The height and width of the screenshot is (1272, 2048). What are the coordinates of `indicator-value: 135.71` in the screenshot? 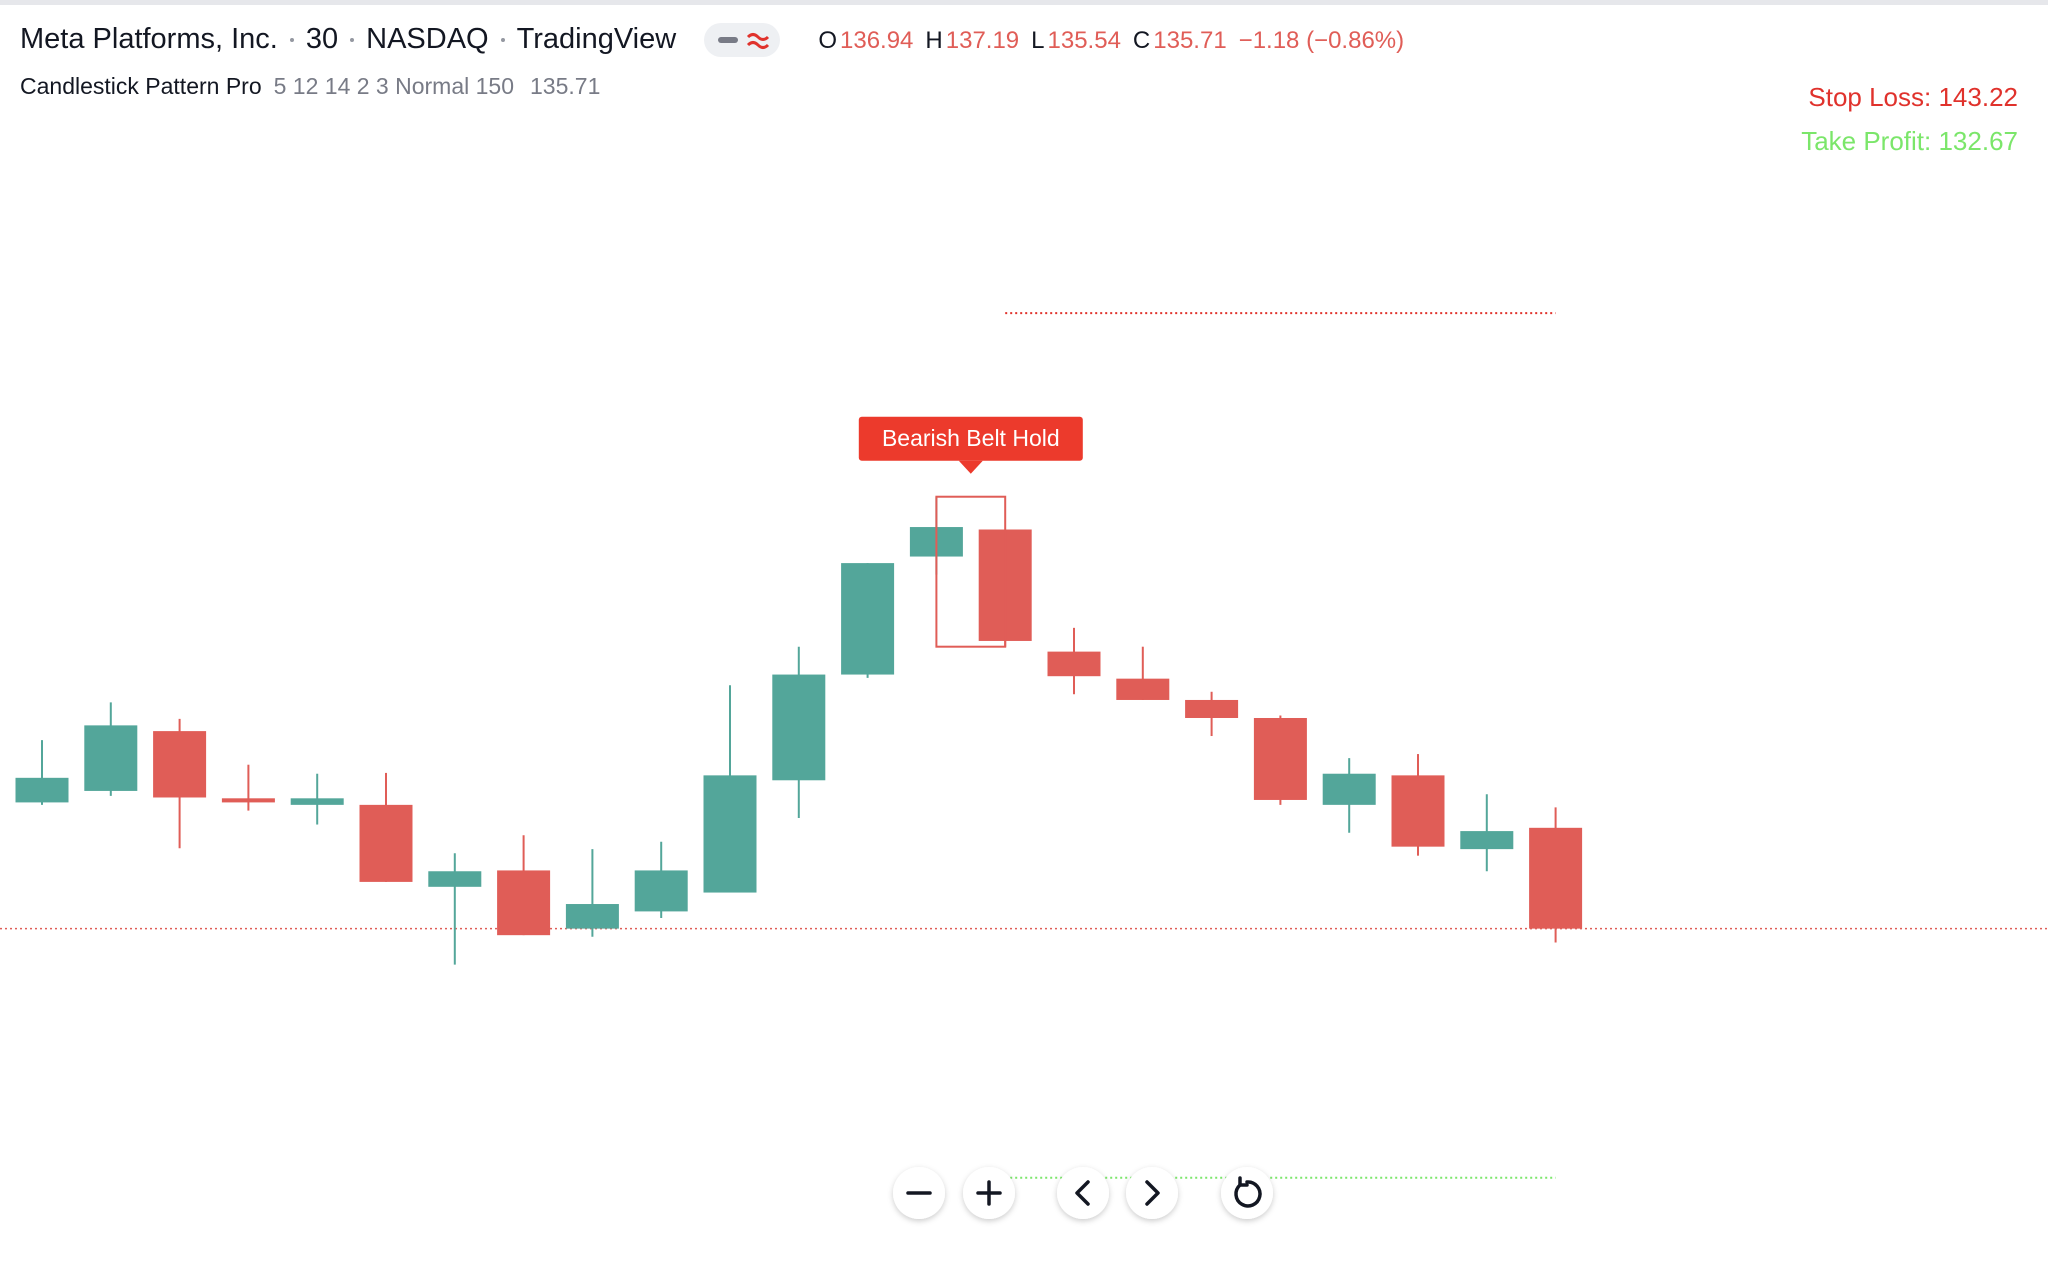 It's located at (565, 86).